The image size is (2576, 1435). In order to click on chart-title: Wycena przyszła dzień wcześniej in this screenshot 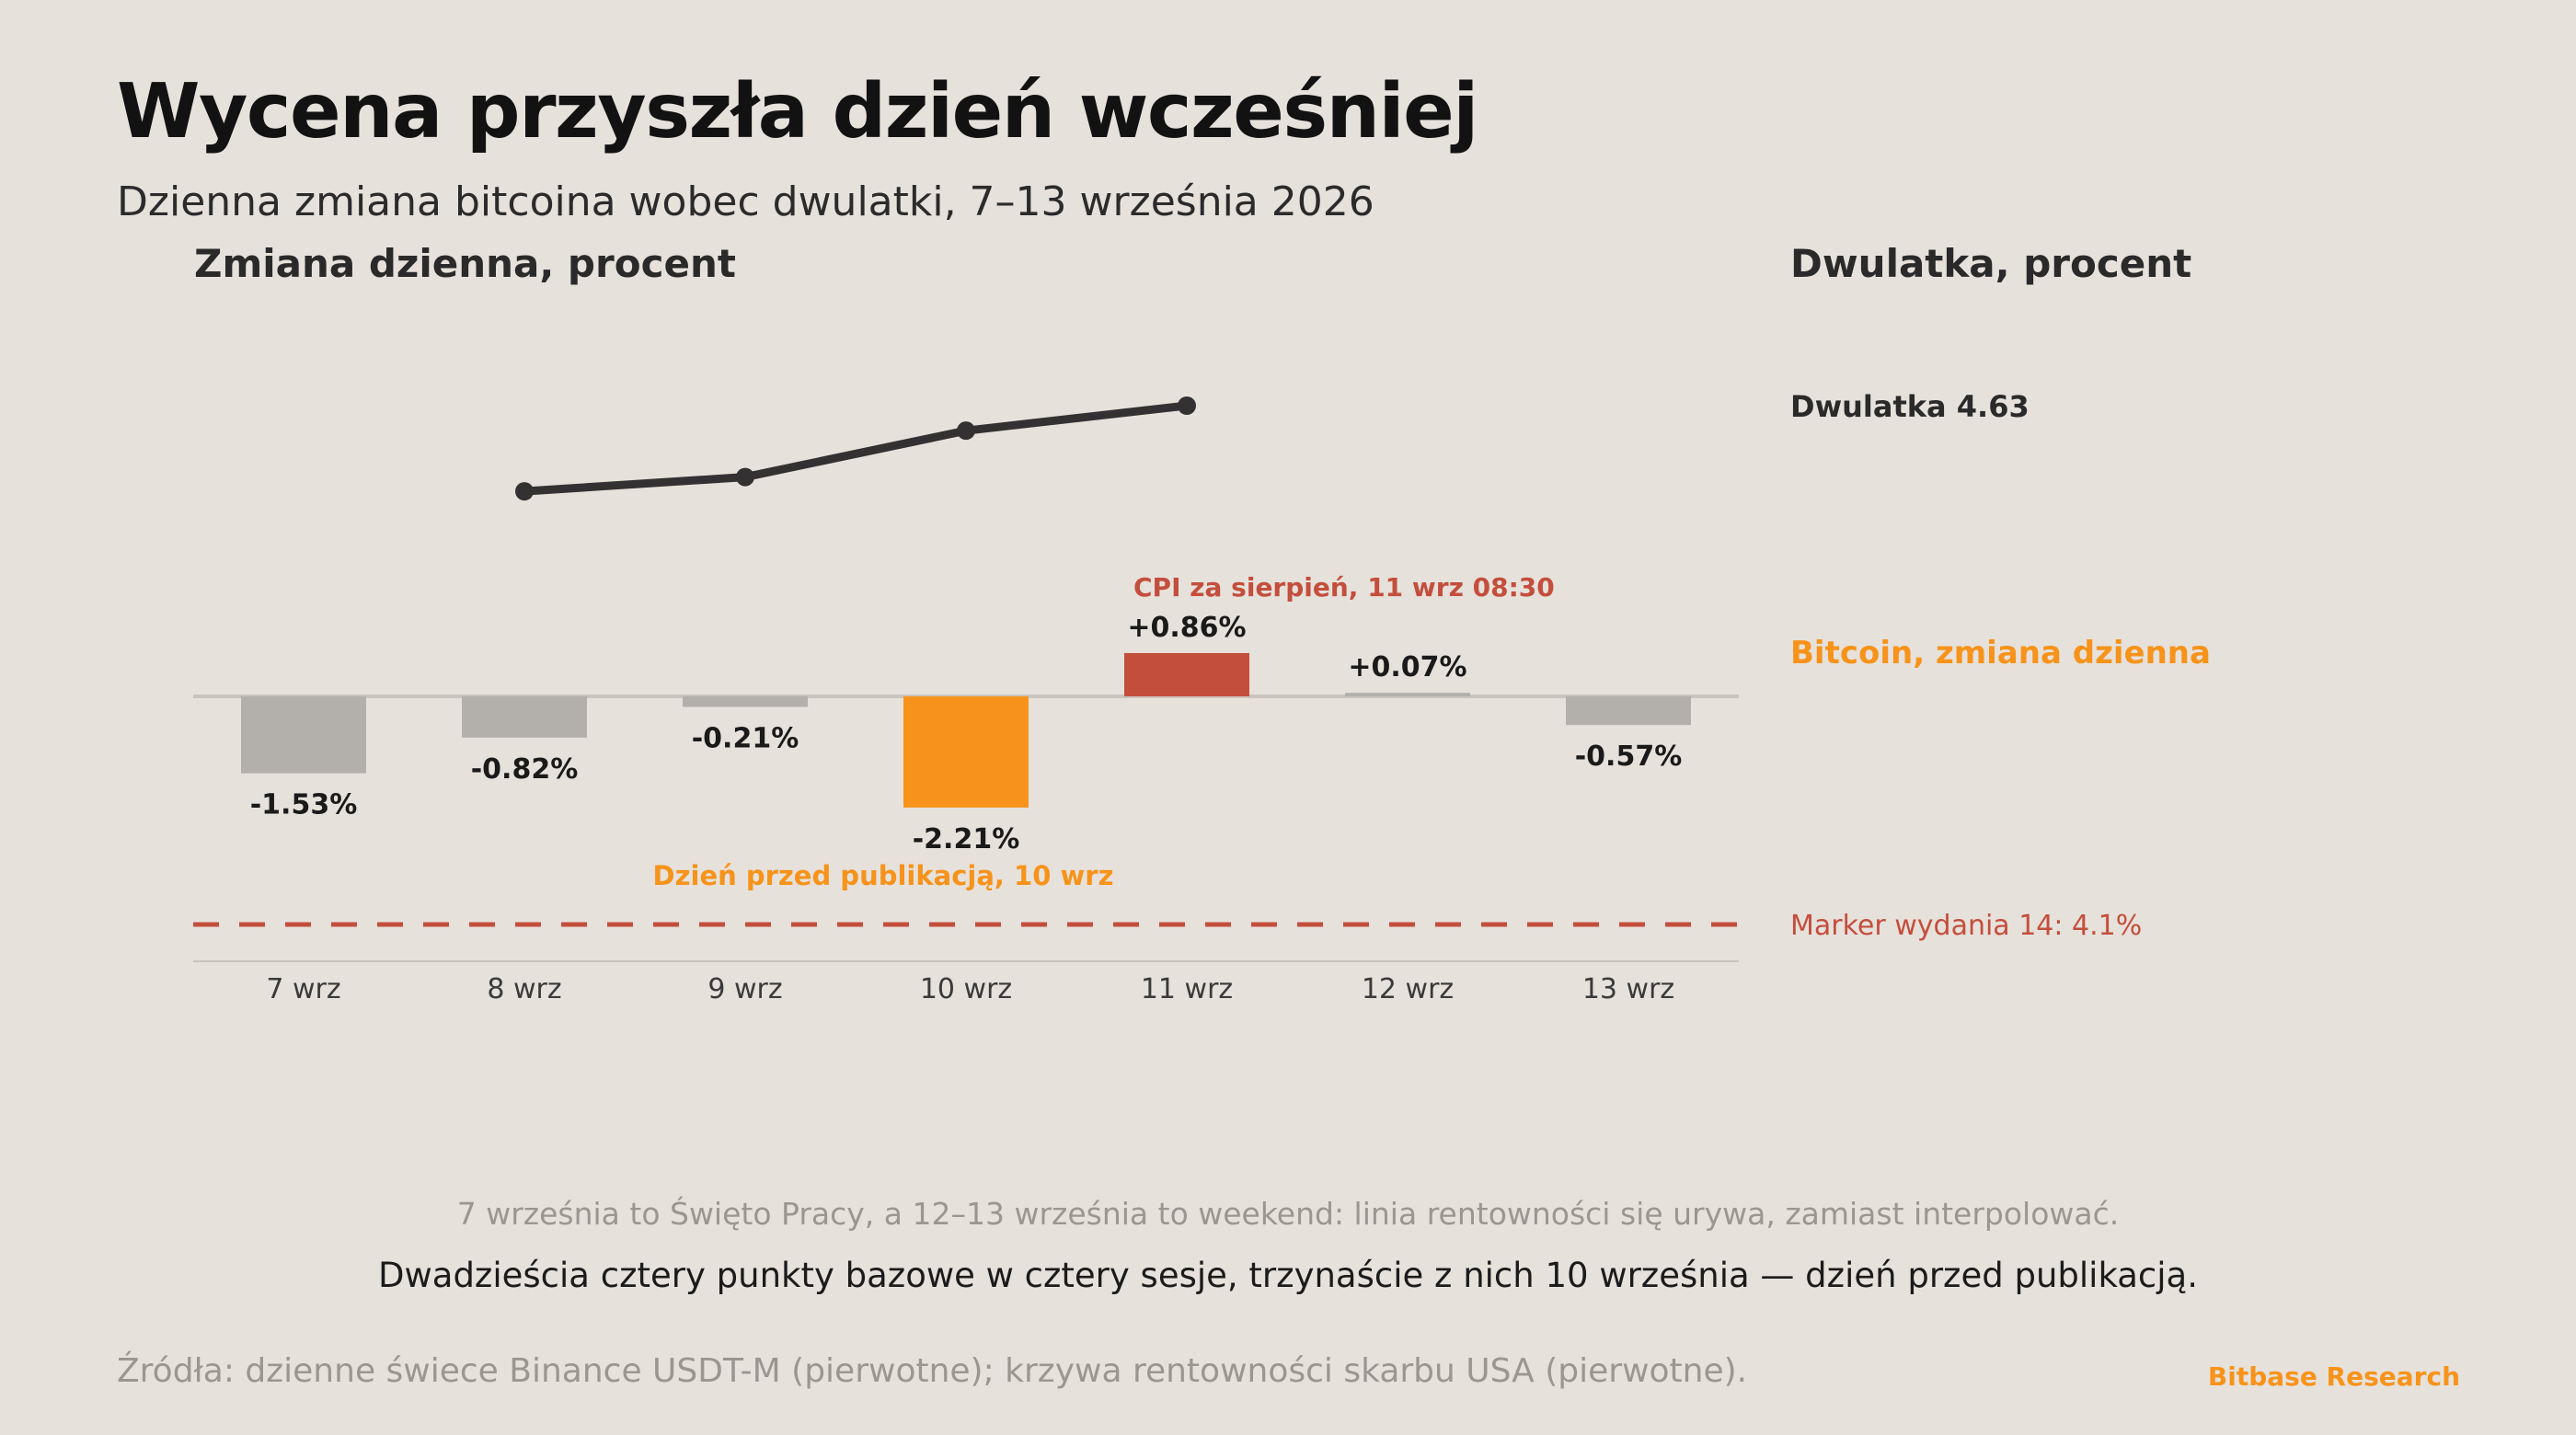, I will do `click(797, 111)`.